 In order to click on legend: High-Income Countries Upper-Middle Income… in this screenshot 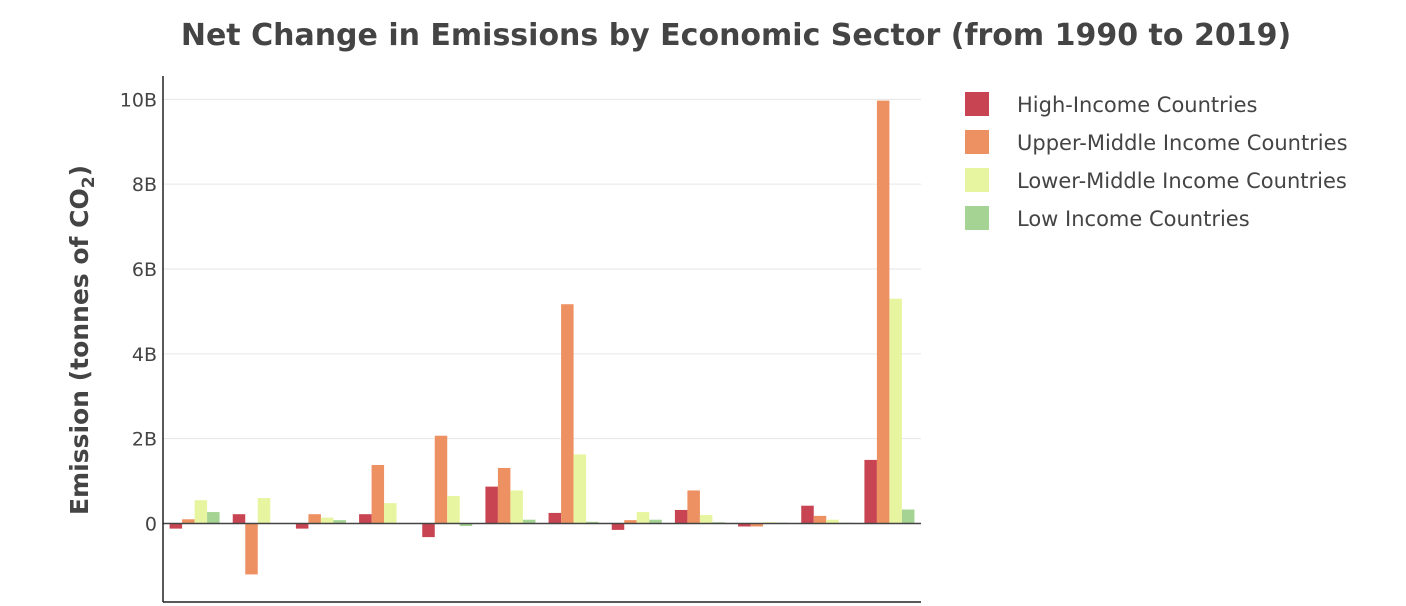, I will do `click(1156, 161)`.